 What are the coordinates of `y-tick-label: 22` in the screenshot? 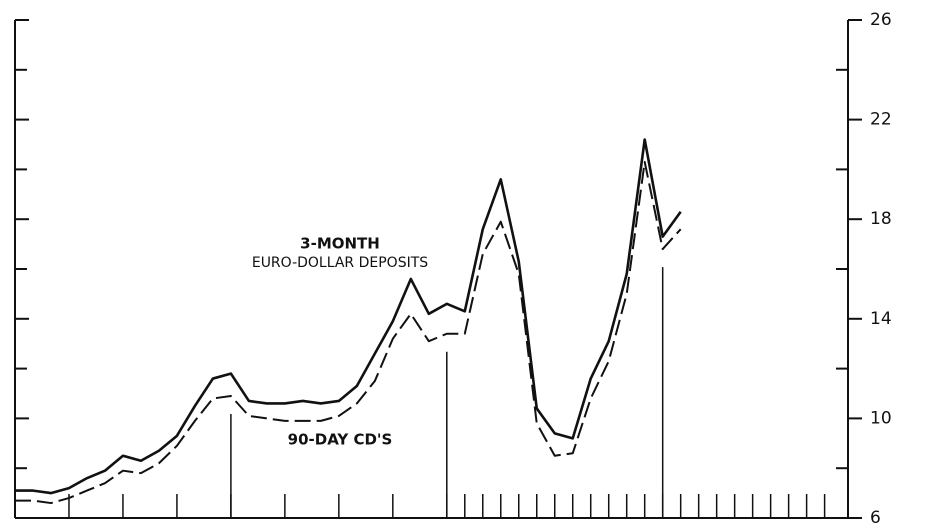 It's located at (881, 120).